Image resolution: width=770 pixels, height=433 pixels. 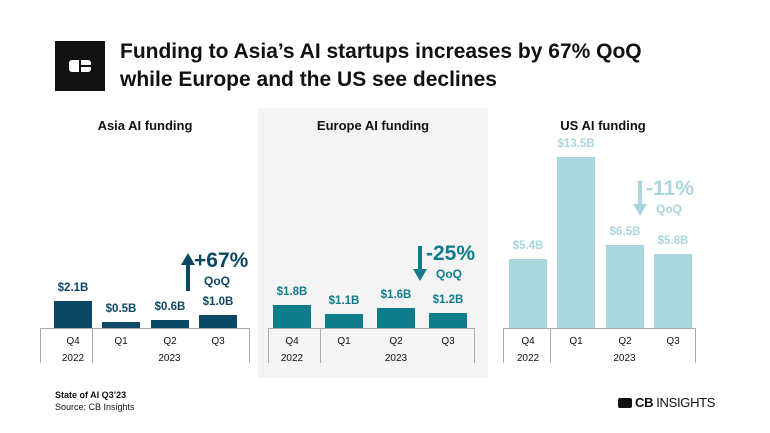 What do you see at coordinates (625, 402) in the screenshot?
I see `cb-mark-icon` at bounding box center [625, 402].